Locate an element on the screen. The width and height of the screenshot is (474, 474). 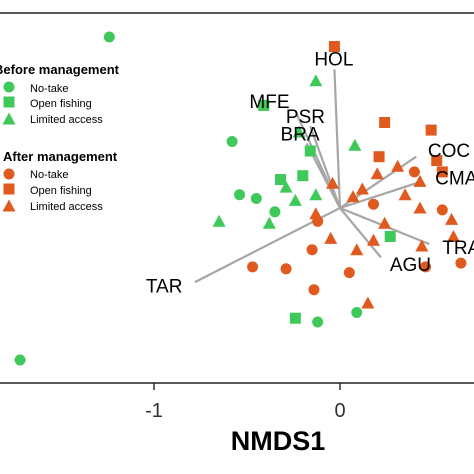
vector-psr is located at coordinates (325, 167).